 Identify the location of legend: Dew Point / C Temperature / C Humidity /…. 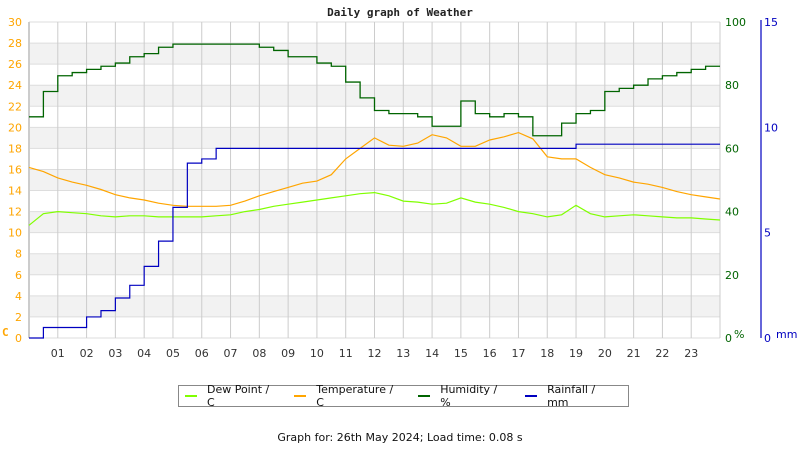
(403, 396).